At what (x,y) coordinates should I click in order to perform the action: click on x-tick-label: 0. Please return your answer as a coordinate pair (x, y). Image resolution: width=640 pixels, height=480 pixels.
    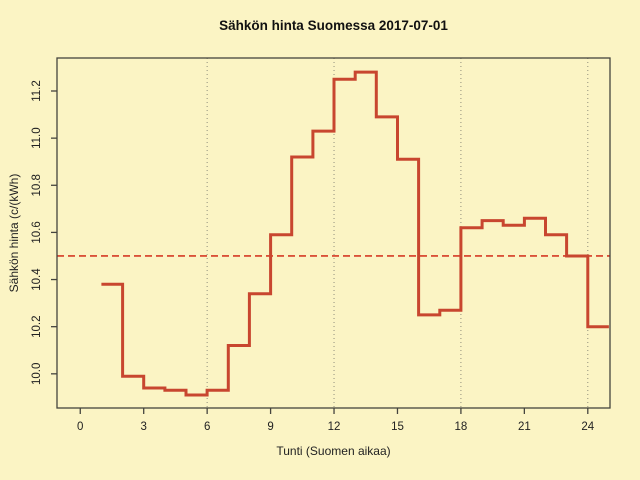
    Looking at the image, I should click on (80, 427).